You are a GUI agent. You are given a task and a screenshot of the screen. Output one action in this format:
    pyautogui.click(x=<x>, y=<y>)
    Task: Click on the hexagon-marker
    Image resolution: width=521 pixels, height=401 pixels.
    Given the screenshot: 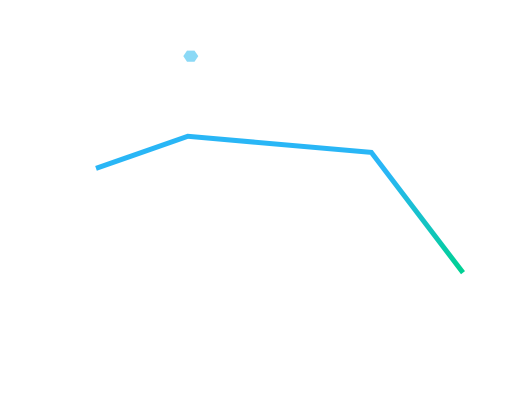 What is the action you would take?
    pyautogui.click(x=191, y=56)
    